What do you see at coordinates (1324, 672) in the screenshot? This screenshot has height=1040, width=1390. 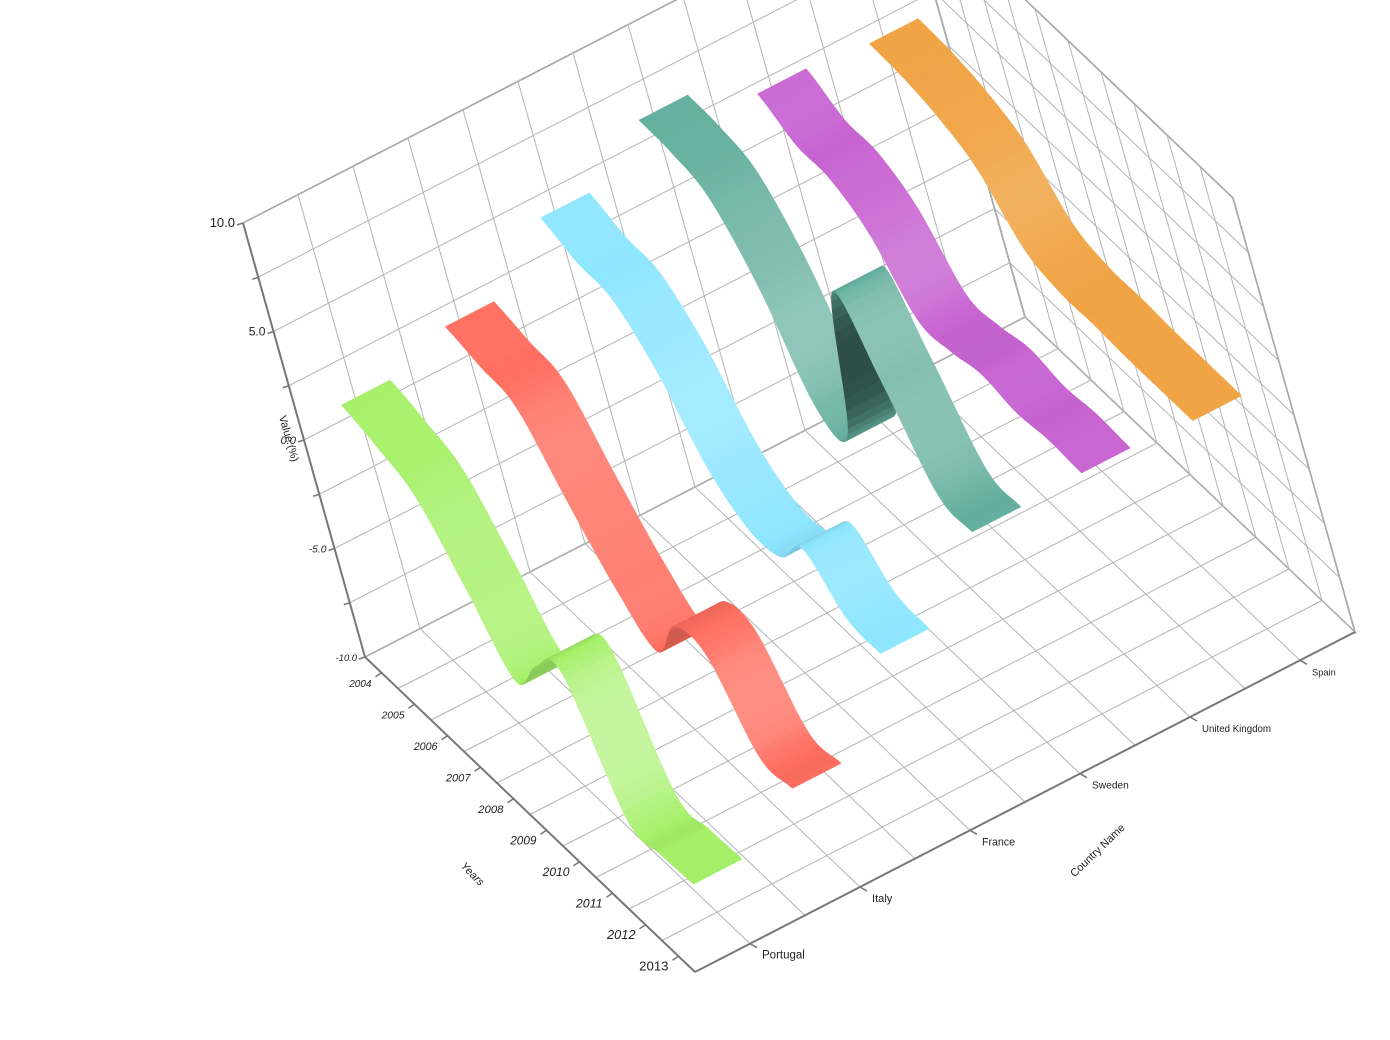 I see `country-tick-label: Spain` at bounding box center [1324, 672].